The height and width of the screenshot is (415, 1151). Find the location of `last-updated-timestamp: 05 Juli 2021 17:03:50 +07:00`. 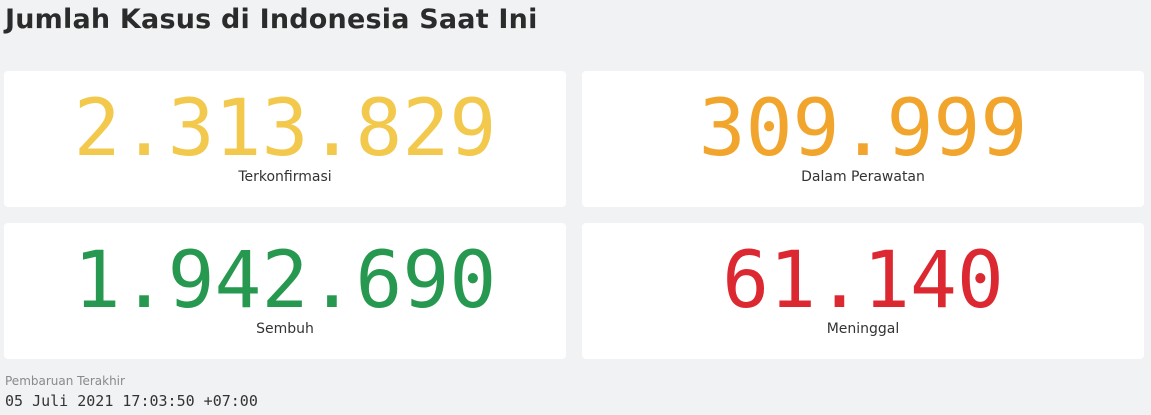

last-updated-timestamp: 05 Juli 2021 17:03:50 +07:00 is located at coordinates (131, 401).